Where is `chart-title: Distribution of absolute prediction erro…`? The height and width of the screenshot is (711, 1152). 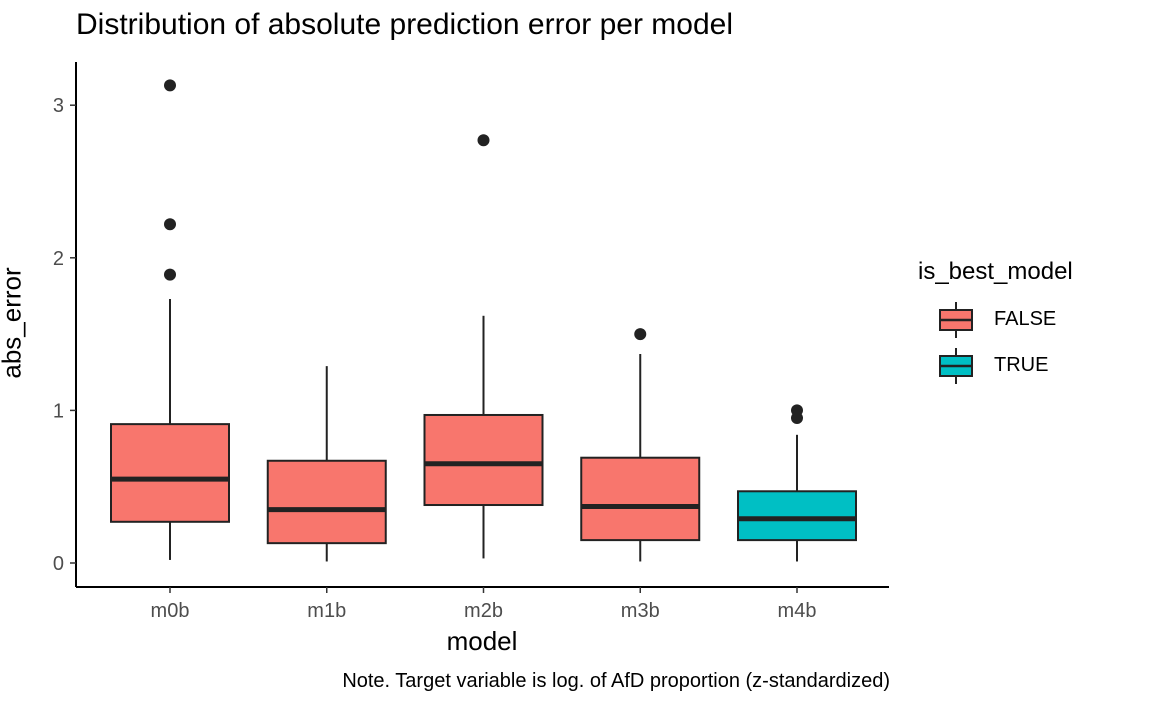 chart-title: Distribution of absolute prediction erro… is located at coordinates (404, 24).